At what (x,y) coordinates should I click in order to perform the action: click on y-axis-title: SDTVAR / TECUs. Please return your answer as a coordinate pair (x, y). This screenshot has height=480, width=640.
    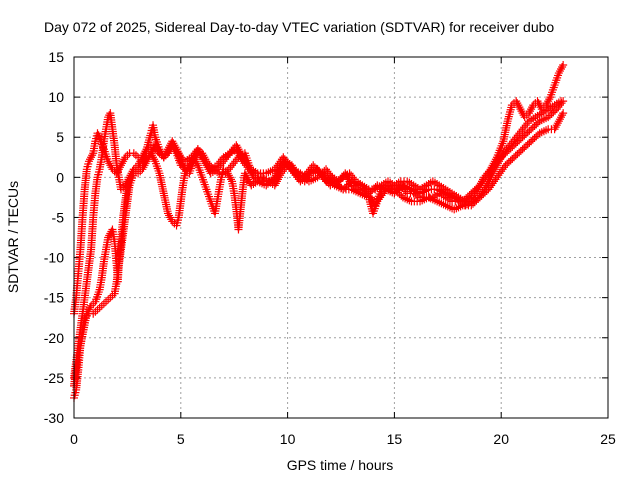
    Looking at the image, I should click on (13, 237).